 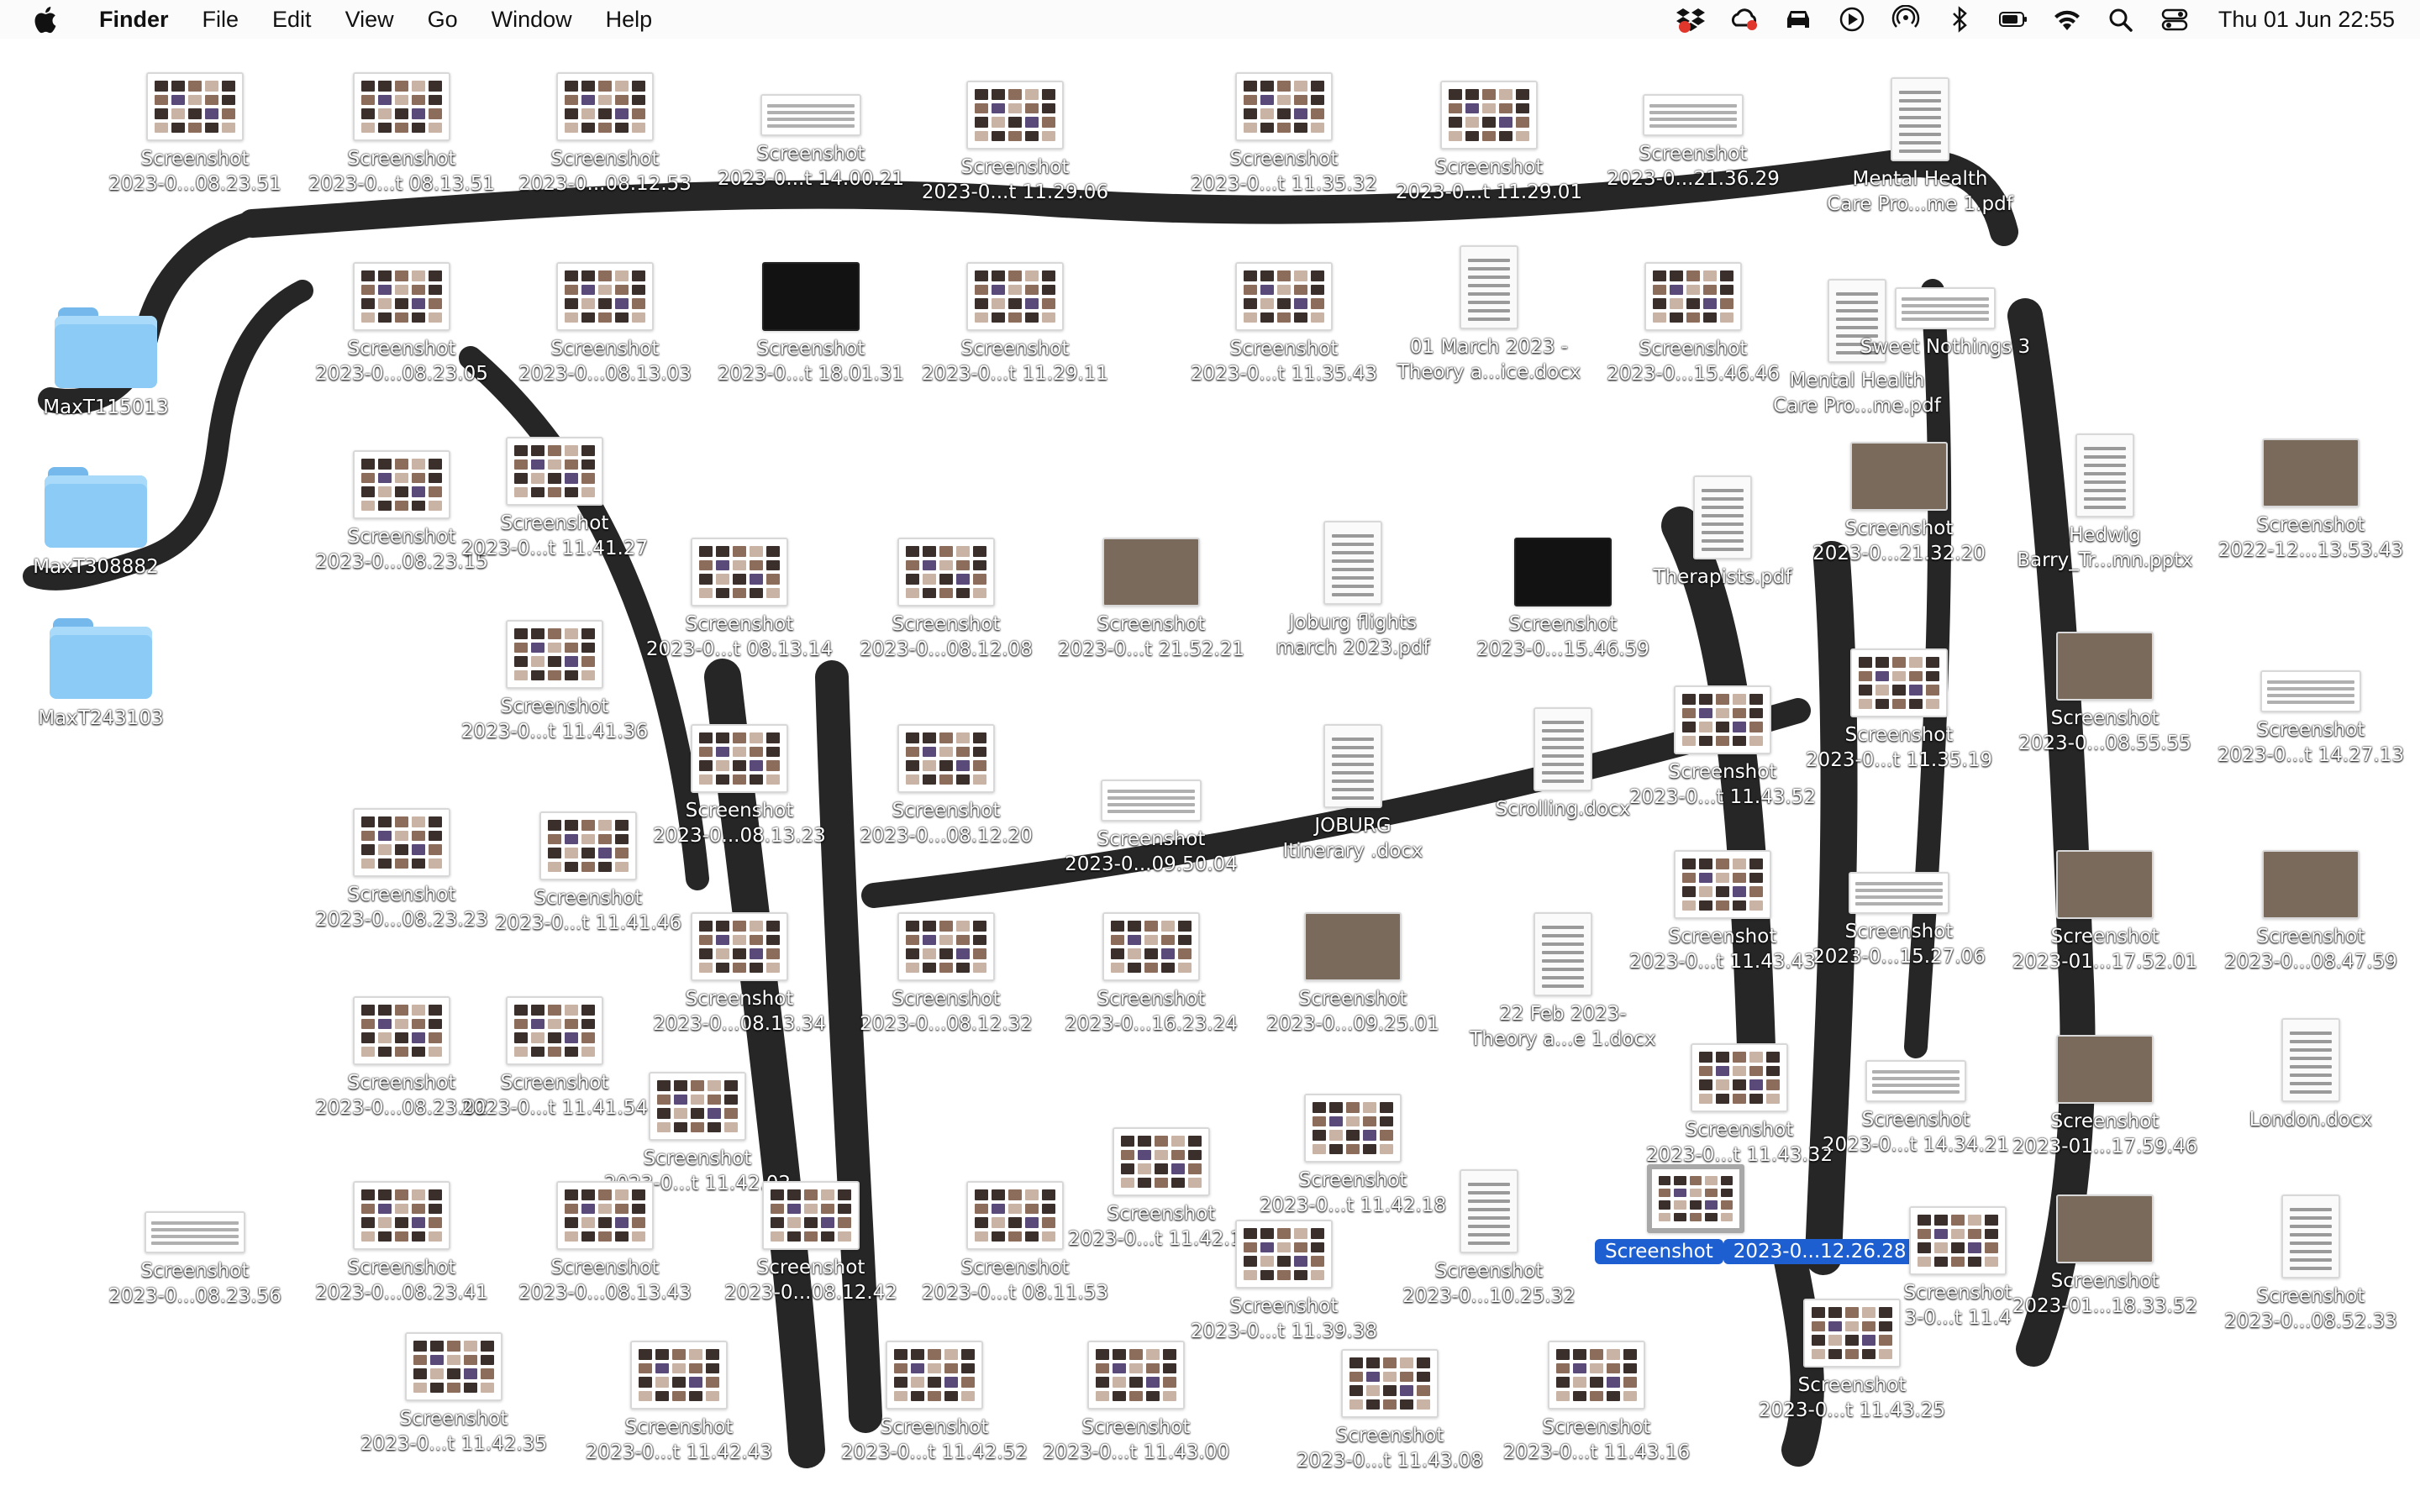 What do you see at coordinates (1723, 912) in the screenshot?
I see `desktop-file: Screenshot 2023-0...t 11.43.43` at bounding box center [1723, 912].